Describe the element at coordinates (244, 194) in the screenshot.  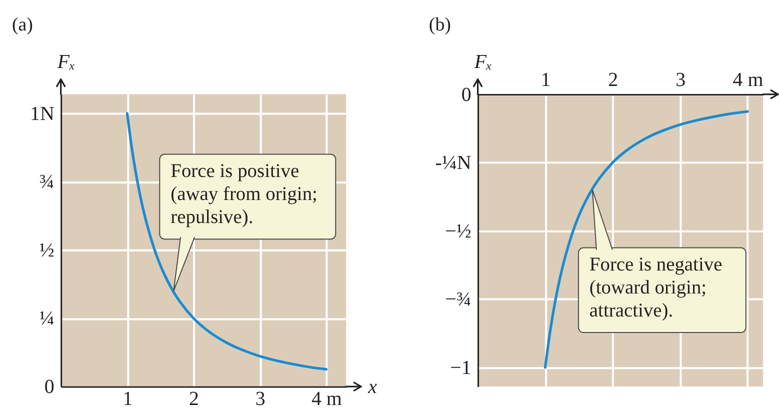
I see `annotation: Force is positive (away from origin; repulsive).` at that location.